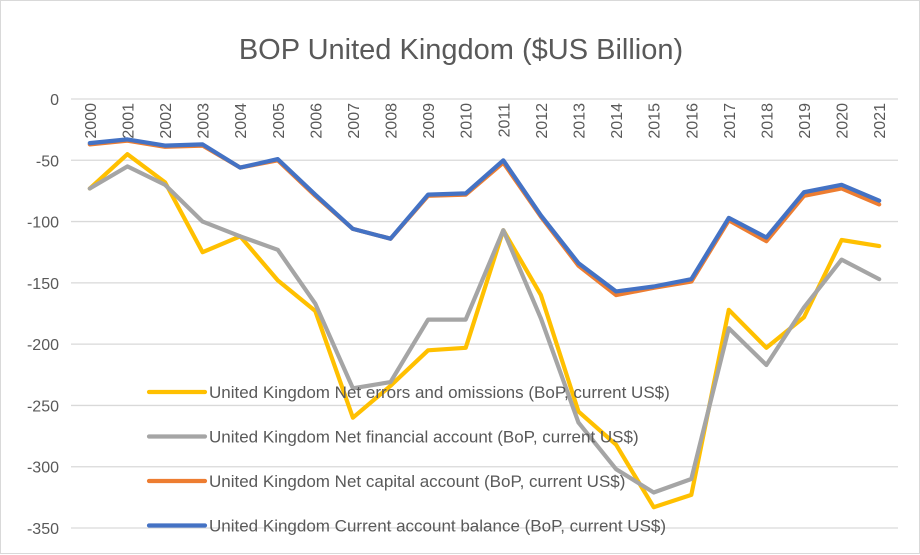  Describe the element at coordinates (542, 121) in the screenshot. I see `x-tick-label: 2012` at that location.